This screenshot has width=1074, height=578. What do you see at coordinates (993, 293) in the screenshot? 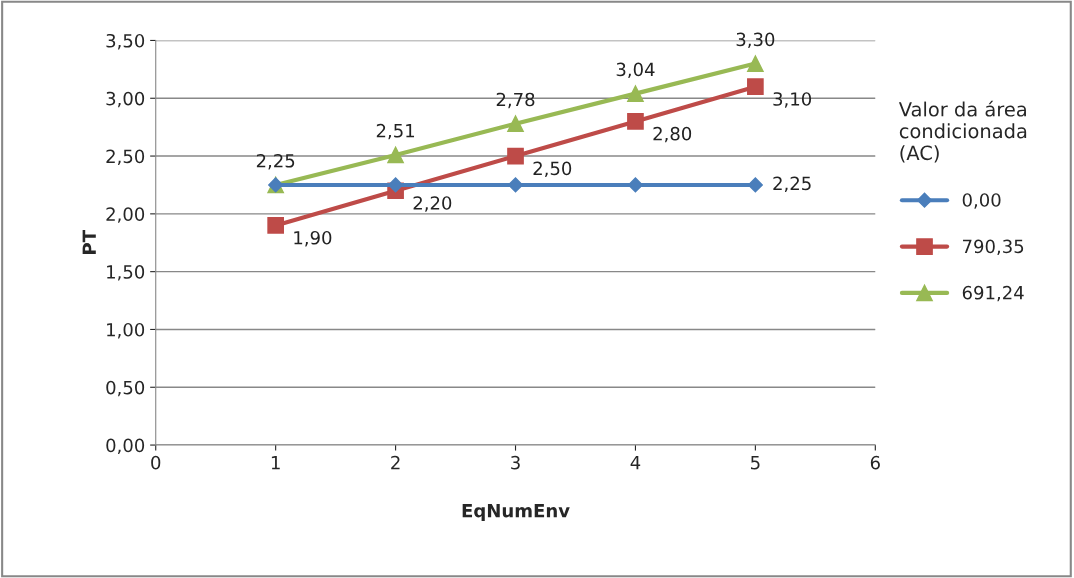
I see `legend-label: 691,24` at bounding box center [993, 293].